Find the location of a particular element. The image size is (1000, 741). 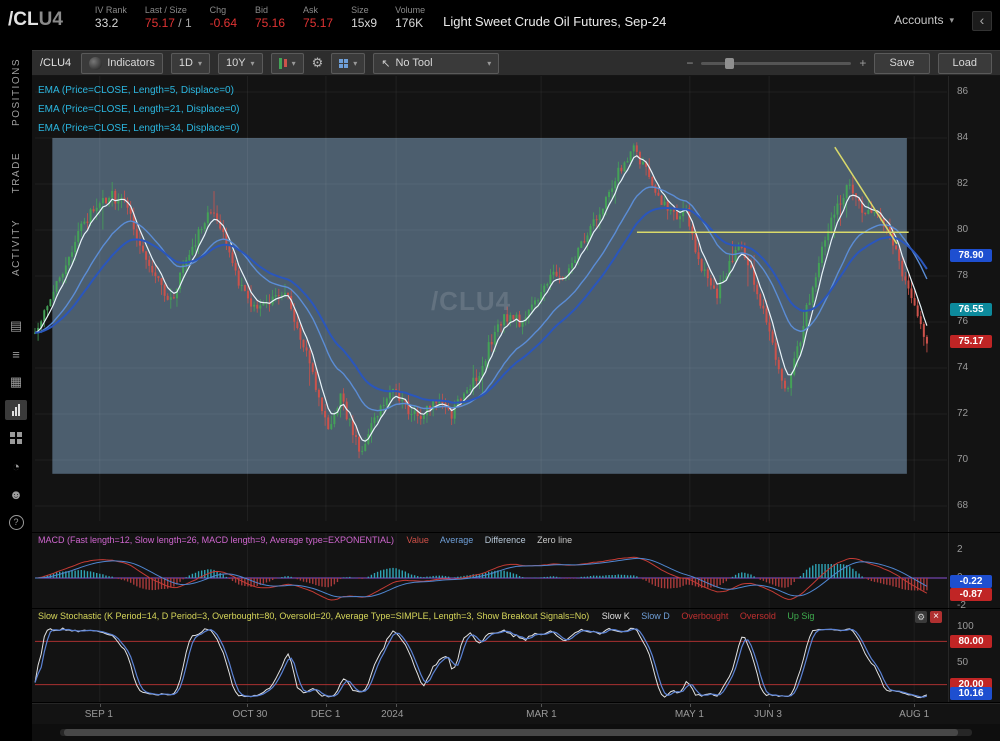

ema34-study-label: EMA (Price=CLOSE, Length=34, Displace=0) is located at coordinates (139, 128).